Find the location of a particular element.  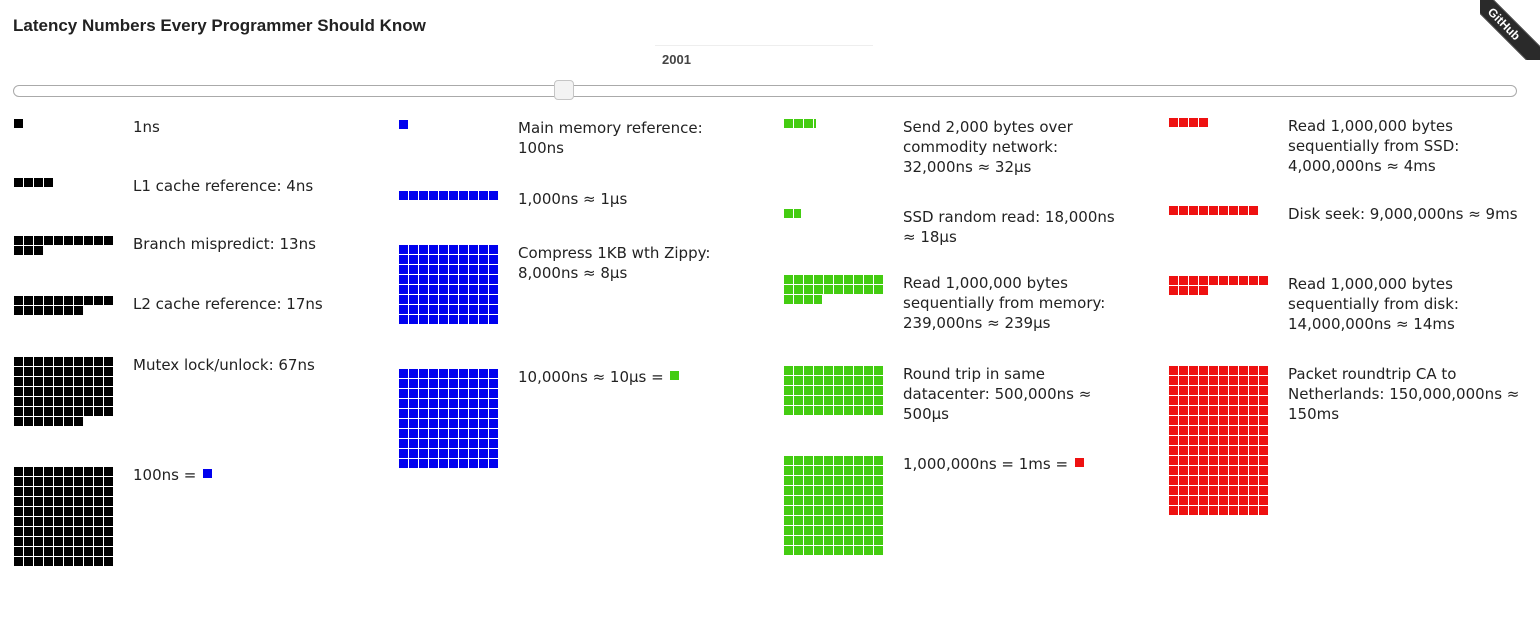

github-ribbon-label: GitHub is located at coordinates (1510, 30).